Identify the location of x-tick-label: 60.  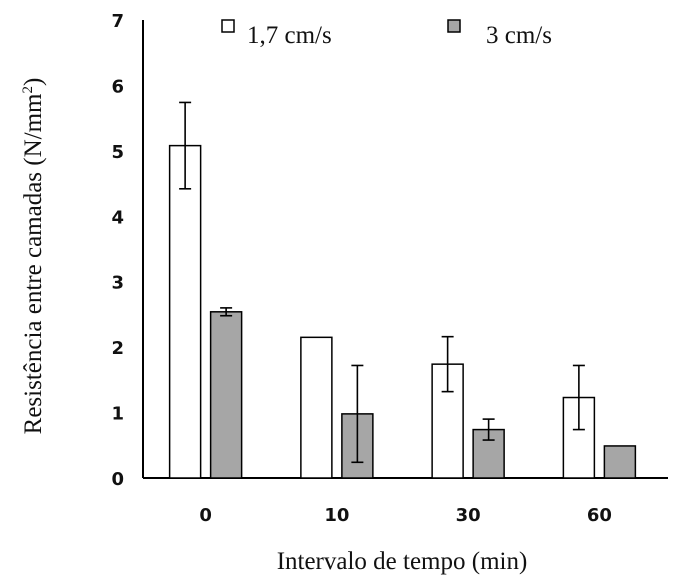
(599, 515).